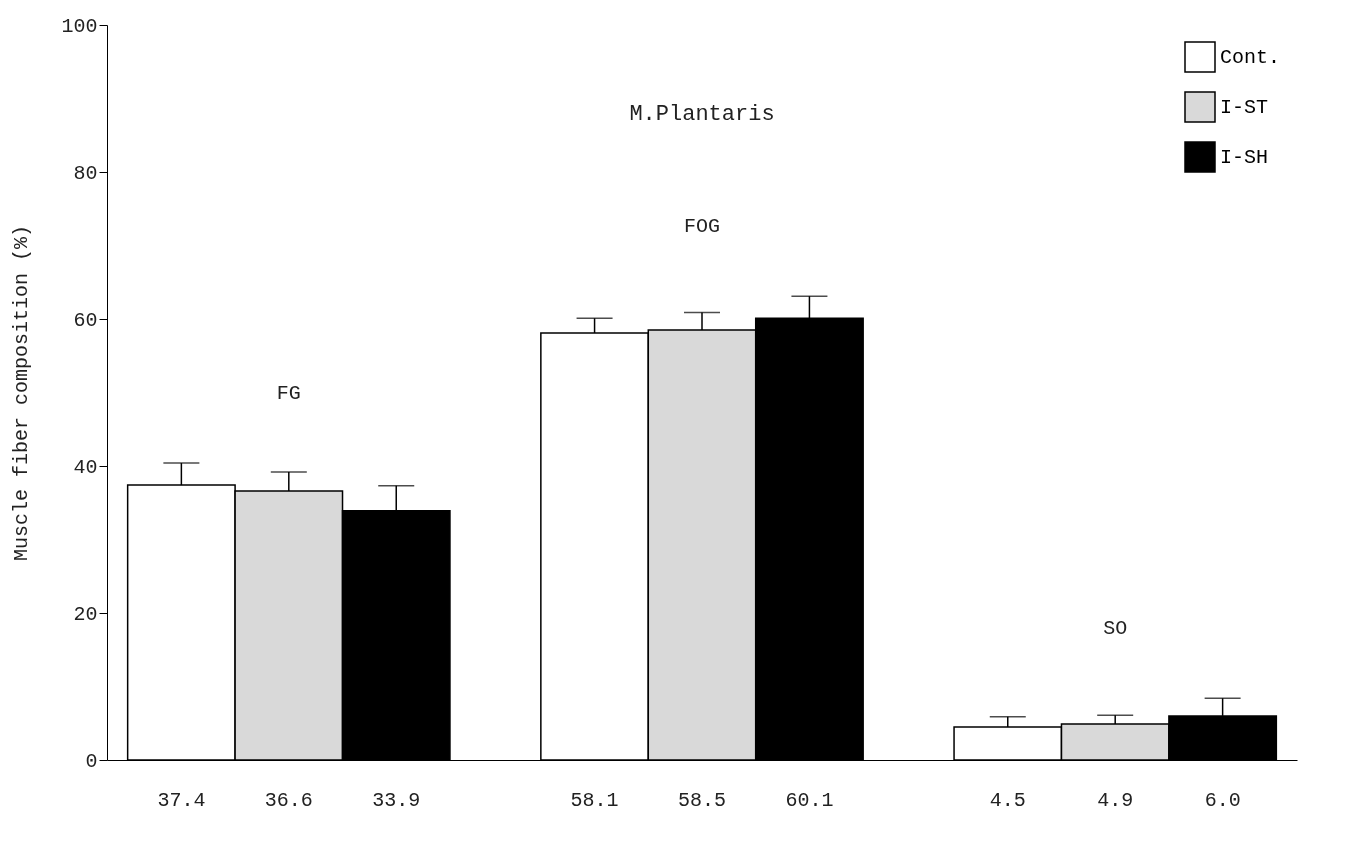 The height and width of the screenshot is (847, 1359). I want to click on y-tick-label: 40, so click(85, 467).